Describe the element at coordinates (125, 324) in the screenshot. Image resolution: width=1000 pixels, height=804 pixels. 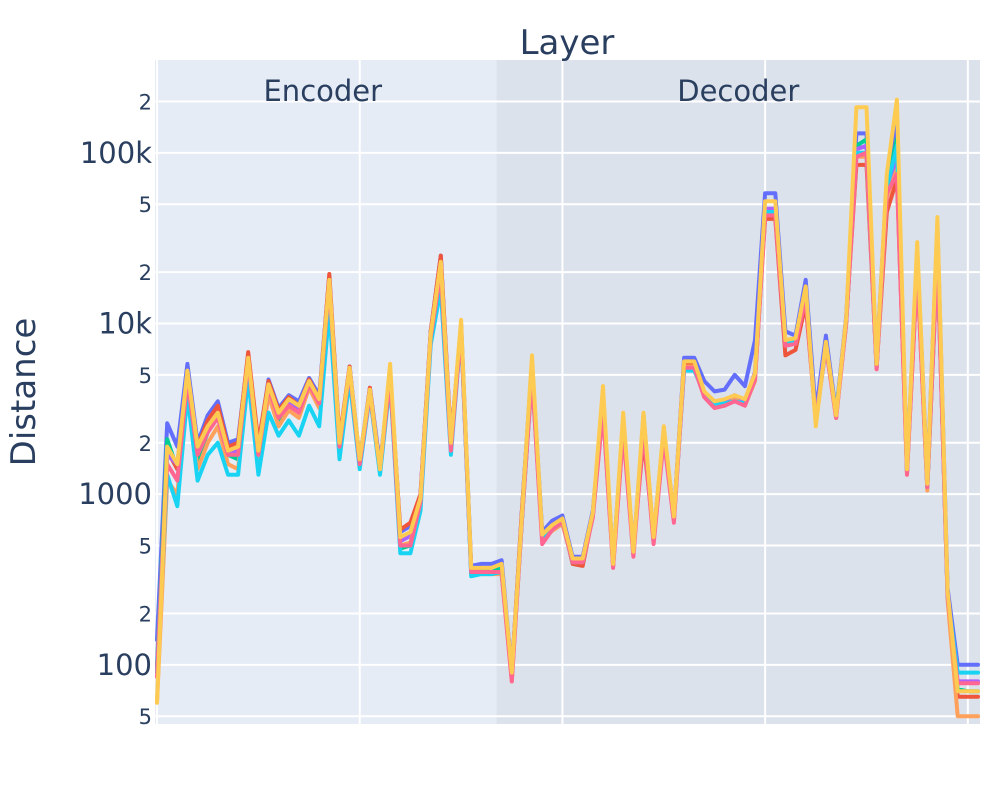
I see `y-tick-label-major: 10k` at that location.